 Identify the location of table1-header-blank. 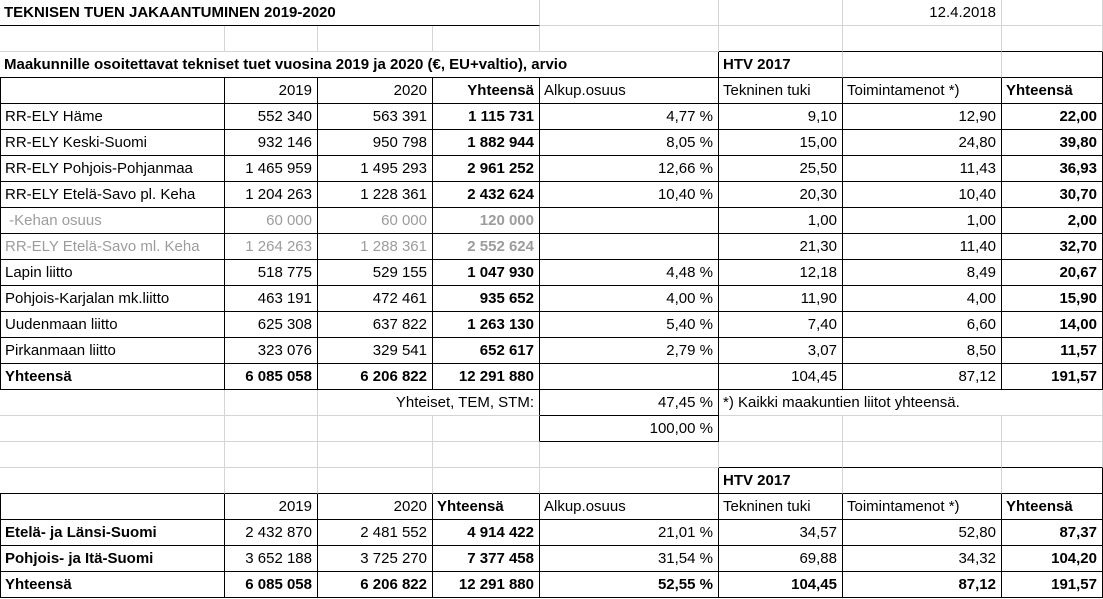
(112, 91).